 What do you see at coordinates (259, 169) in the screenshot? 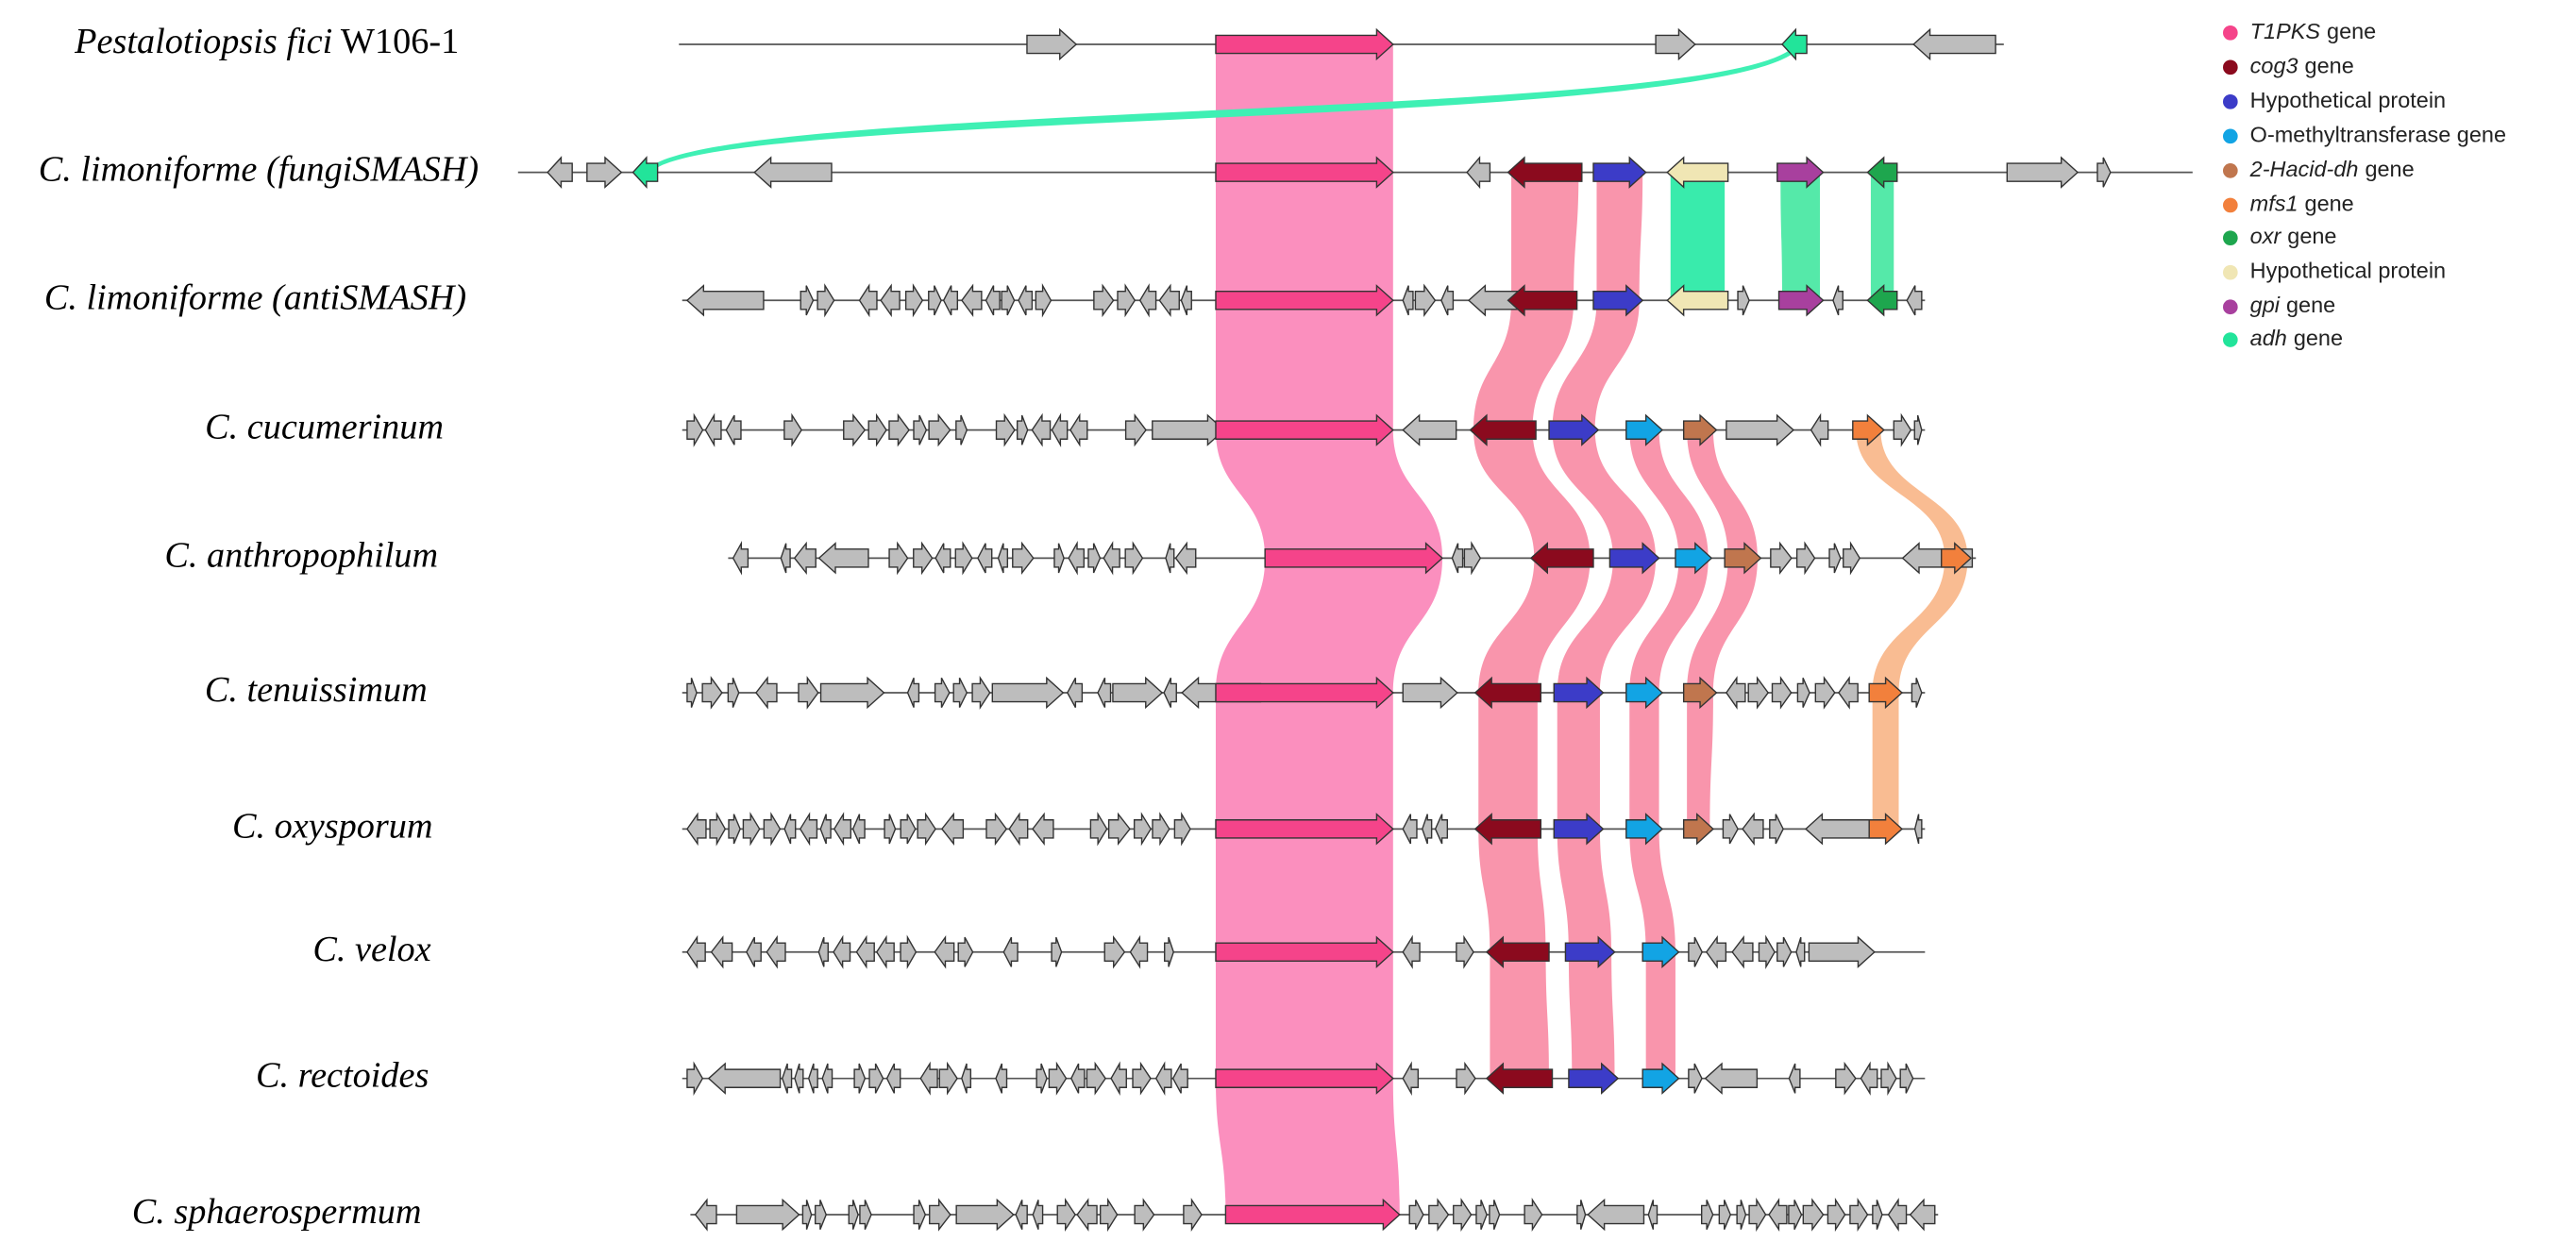
I see `species-name: C. limoniforme (fungiSMASH)` at bounding box center [259, 169].